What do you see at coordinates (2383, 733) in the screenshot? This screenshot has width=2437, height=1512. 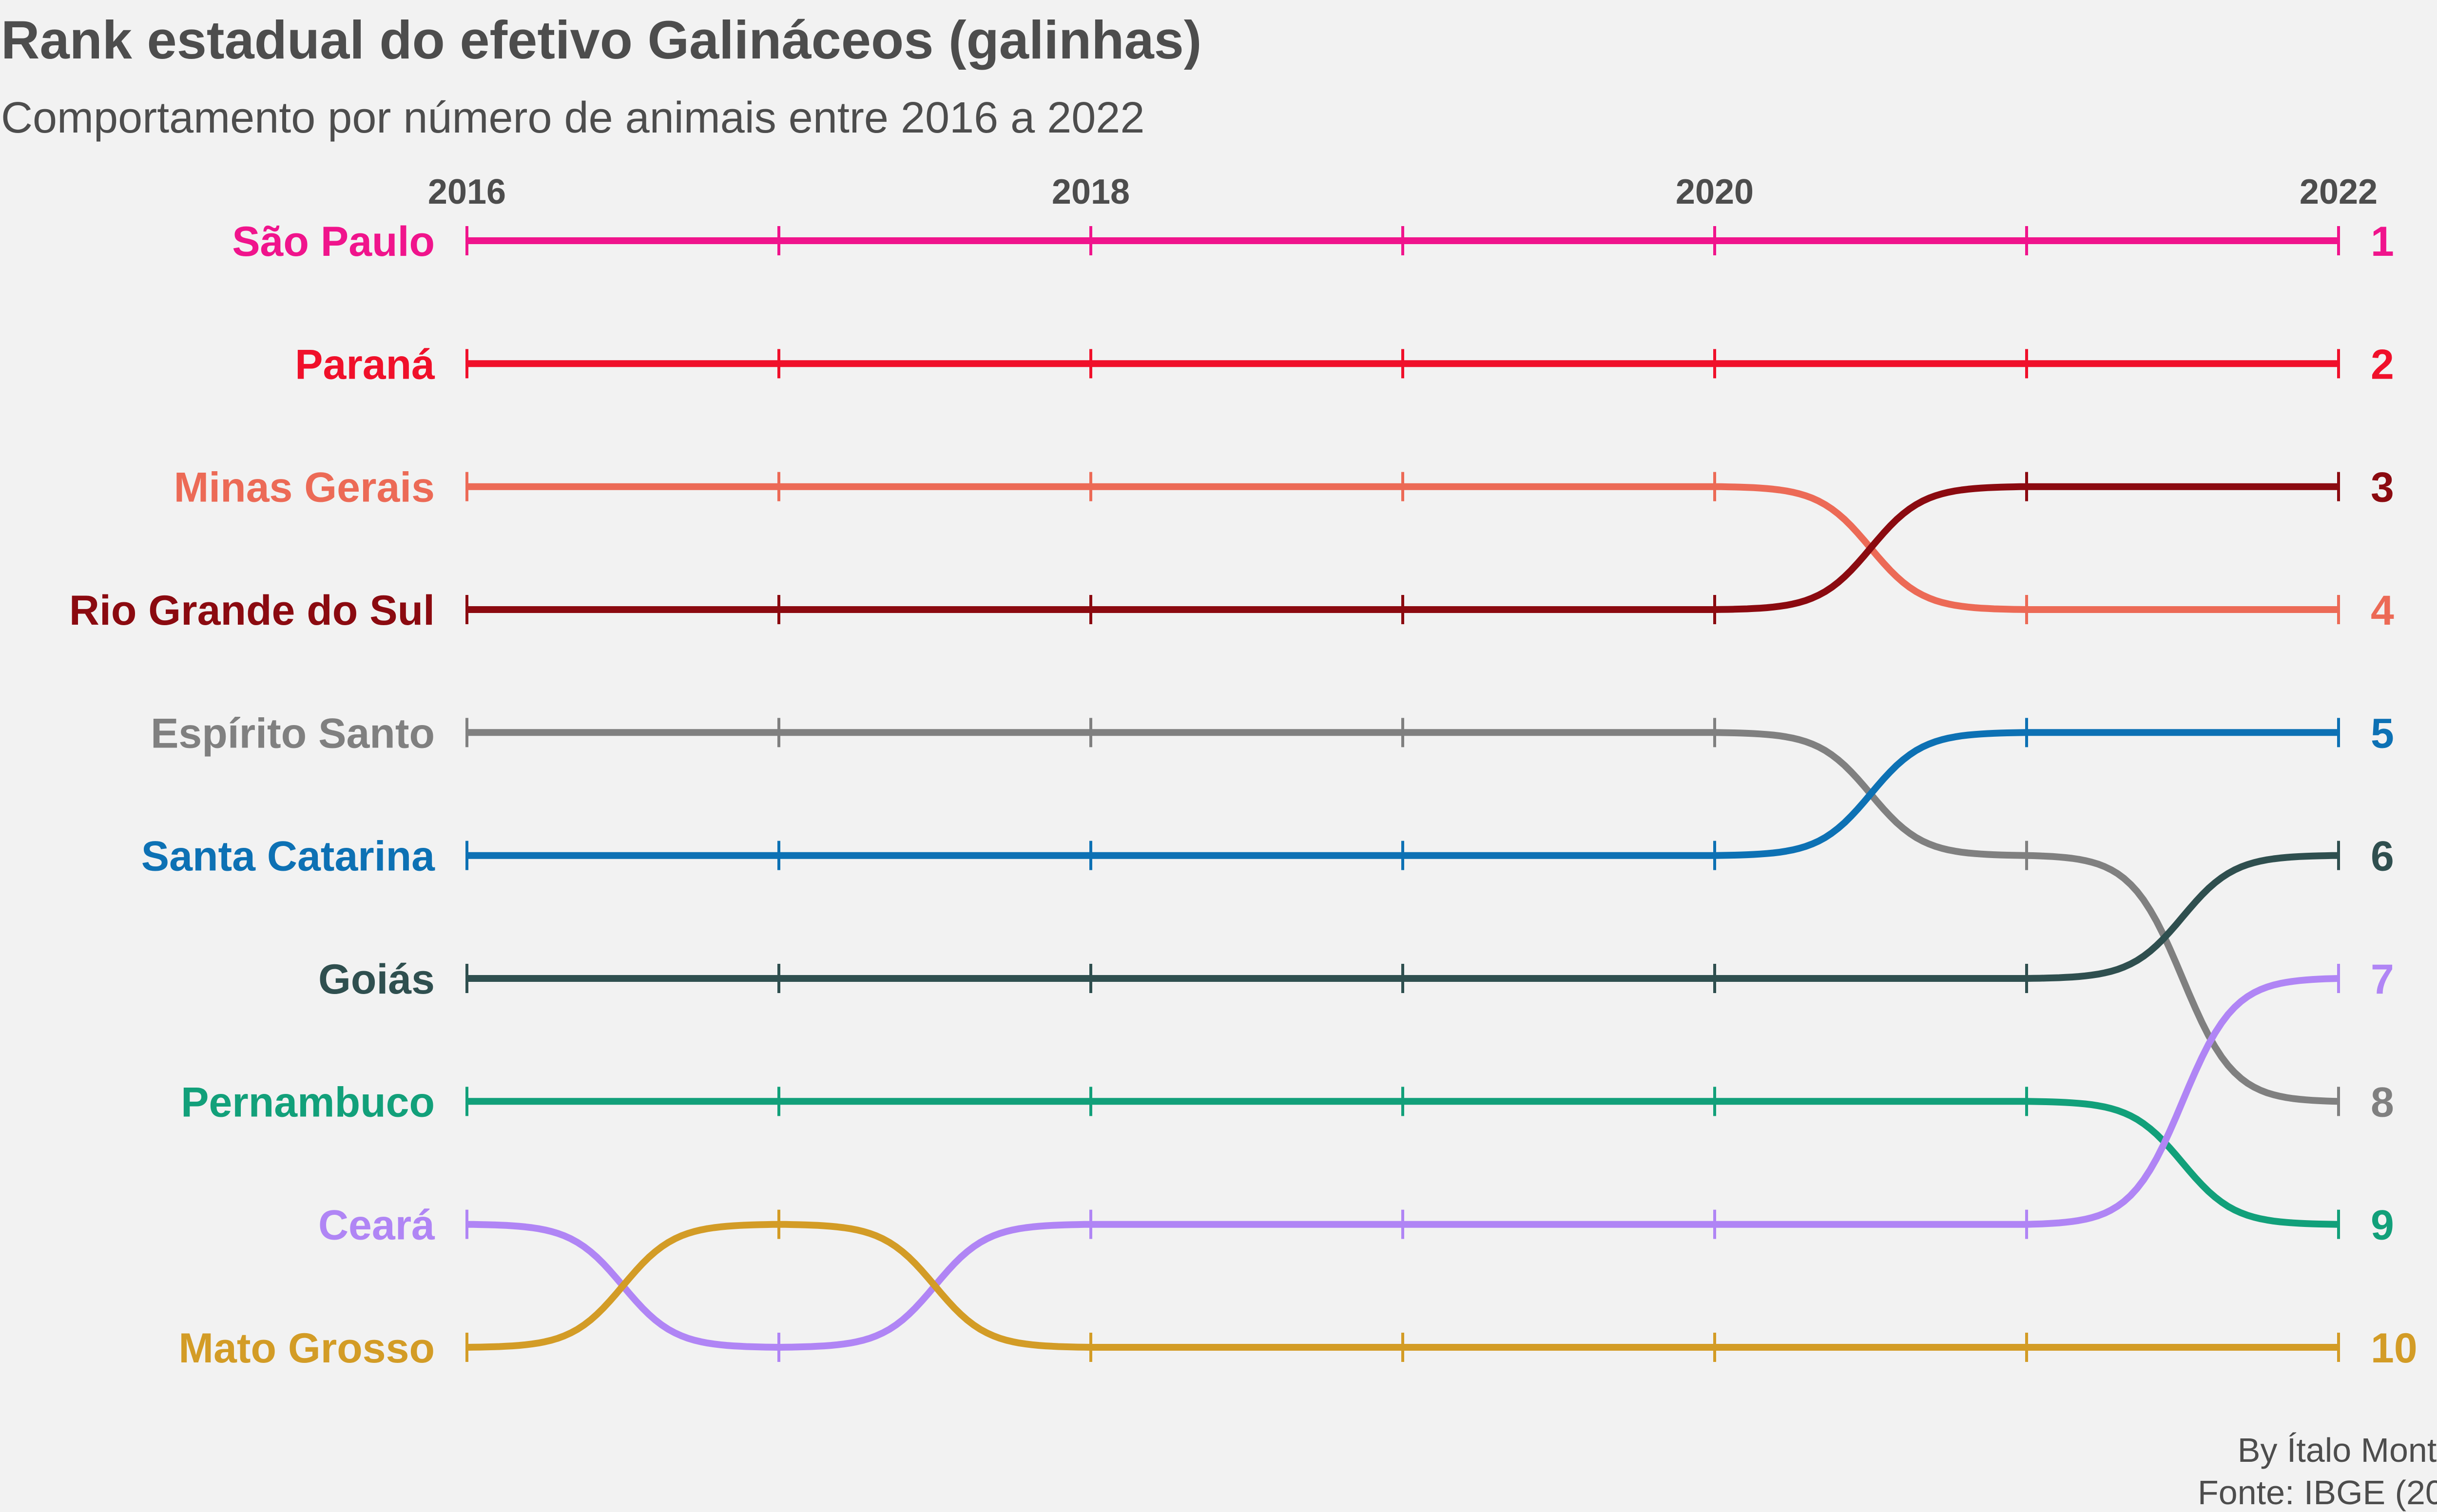 I see `rank-label: 5` at bounding box center [2383, 733].